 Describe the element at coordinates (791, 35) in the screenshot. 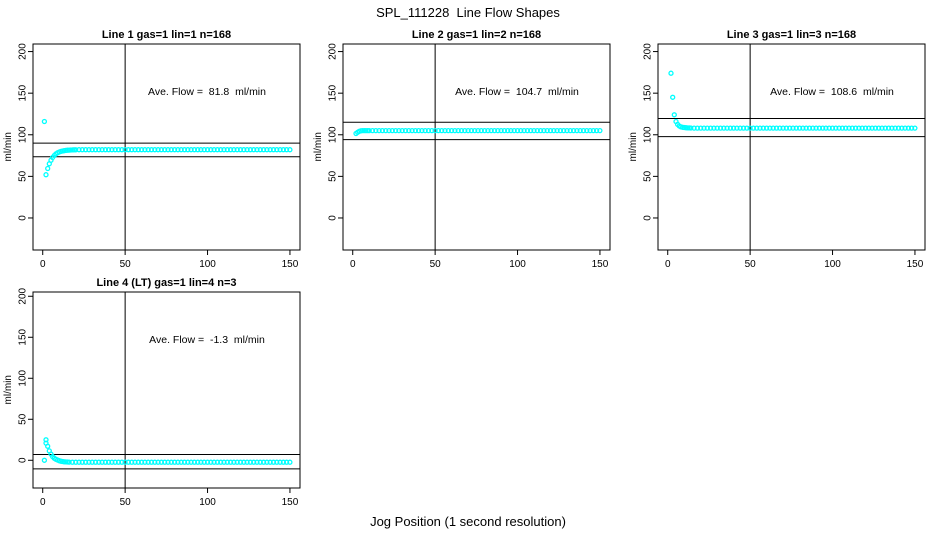

I see `panel-title-line-3: Line 3 gas=1 lin=3 n=168` at that location.